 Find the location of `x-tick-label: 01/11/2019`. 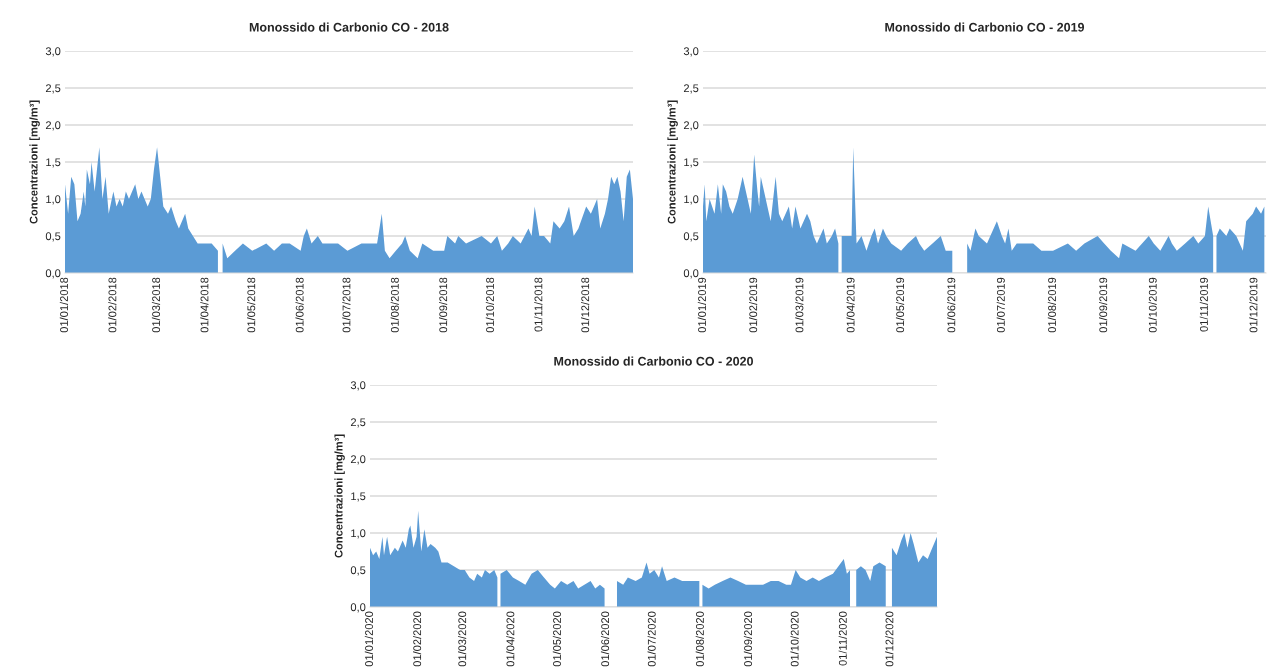

x-tick-label: 01/11/2019 is located at coordinates (1203, 304).